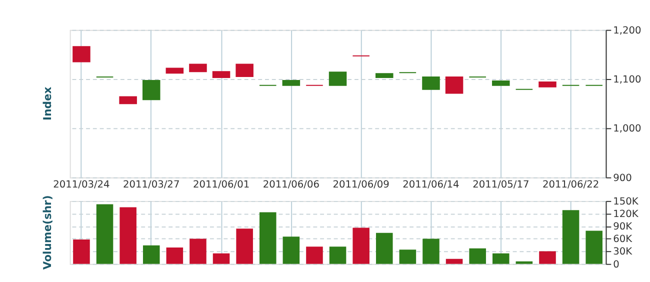 The height and width of the screenshot is (282, 650). What do you see at coordinates (151, 185) in the screenshot?
I see `x-tick-label: 2011/03/27` at bounding box center [151, 185].